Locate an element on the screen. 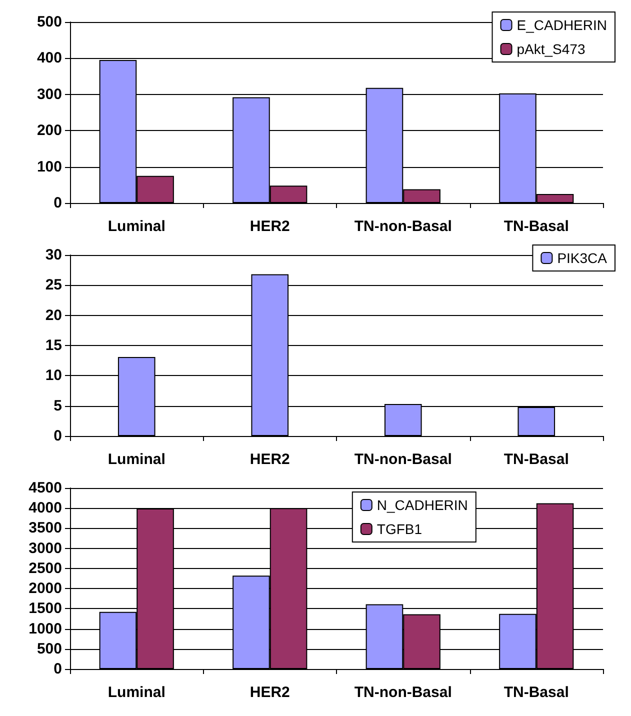 This screenshot has width=631, height=716. y-tick-label: 200 is located at coordinates (49, 131).